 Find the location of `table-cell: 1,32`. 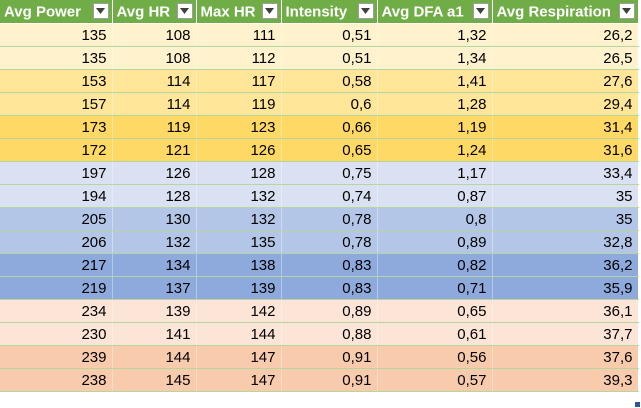

table-cell: 1,32 is located at coordinates (435, 35).